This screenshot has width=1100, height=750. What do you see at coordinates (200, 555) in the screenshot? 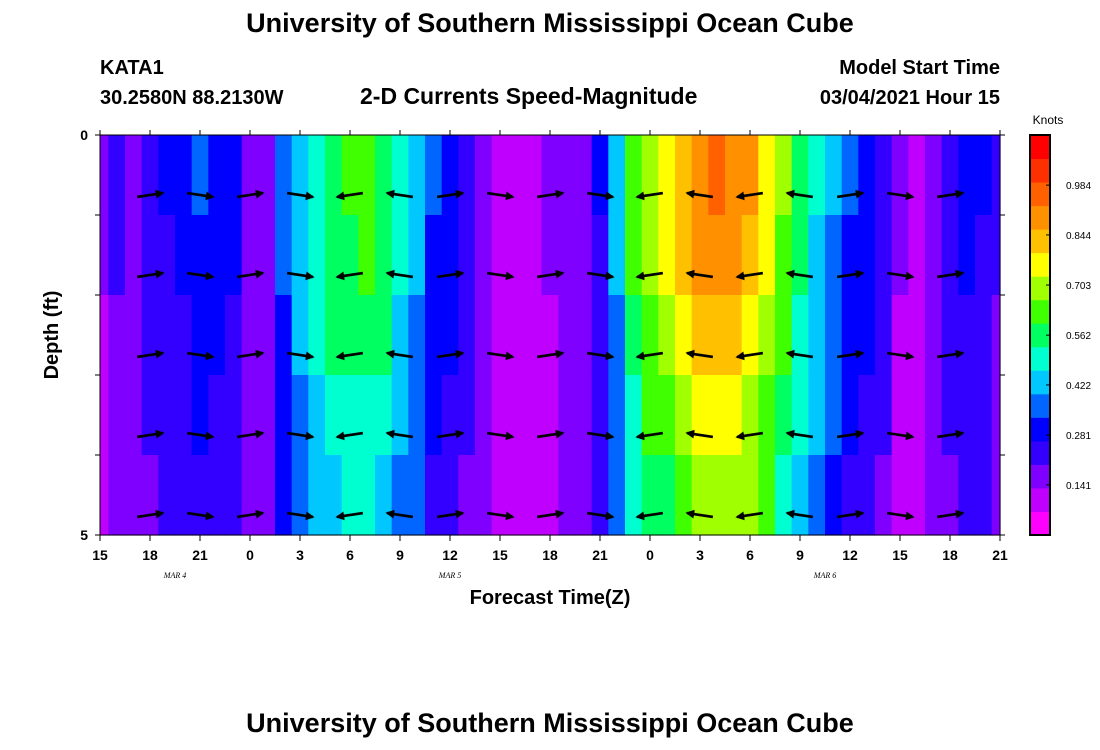
I see `x-tick-label: 21` at bounding box center [200, 555].